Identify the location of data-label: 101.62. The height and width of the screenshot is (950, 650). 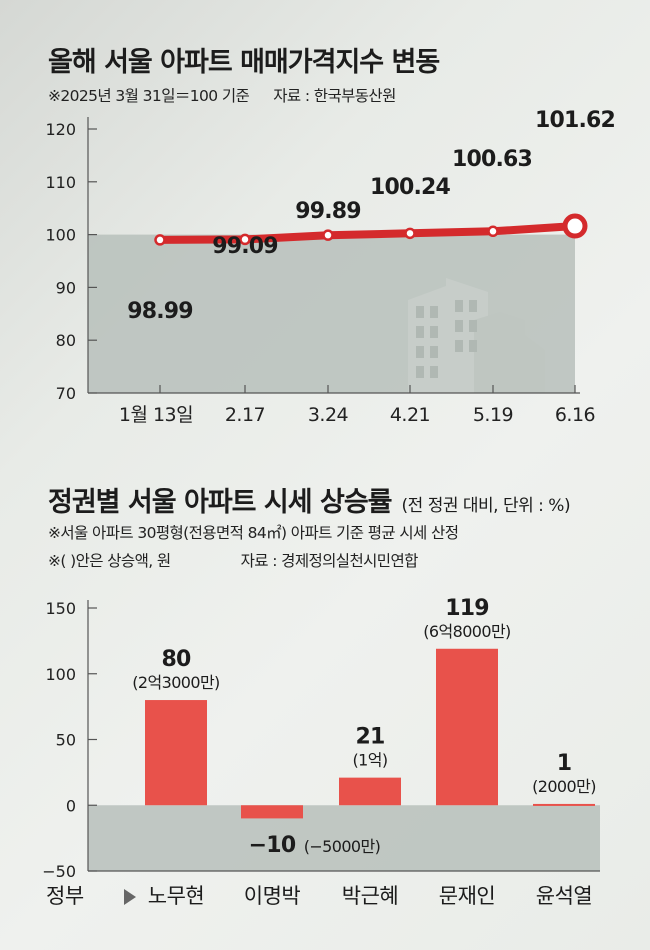
(575, 120).